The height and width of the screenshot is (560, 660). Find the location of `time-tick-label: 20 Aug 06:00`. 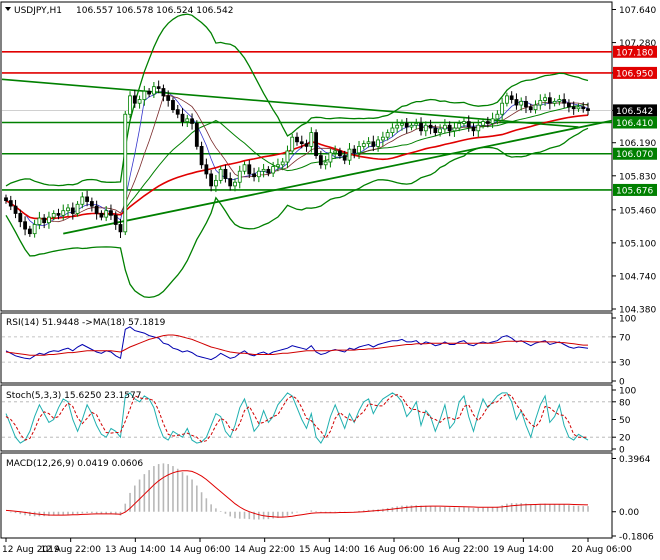

time-tick-label: 20 Aug 06:00 is located at coordinates (601, 550).